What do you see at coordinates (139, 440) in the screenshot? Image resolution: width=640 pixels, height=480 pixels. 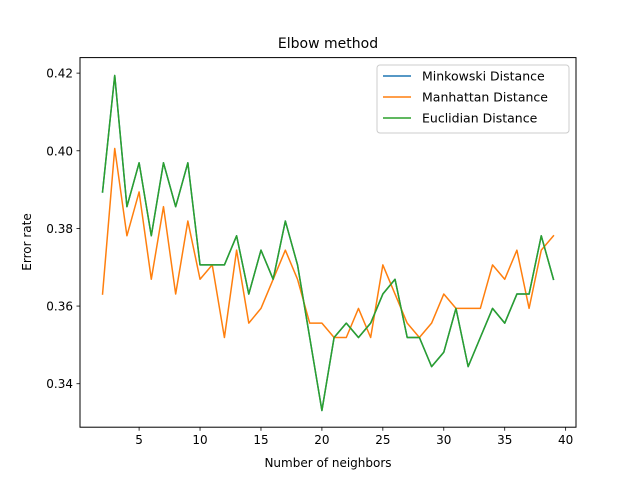 I see `x-tick-label: 5` at bounding box center [139, 440].